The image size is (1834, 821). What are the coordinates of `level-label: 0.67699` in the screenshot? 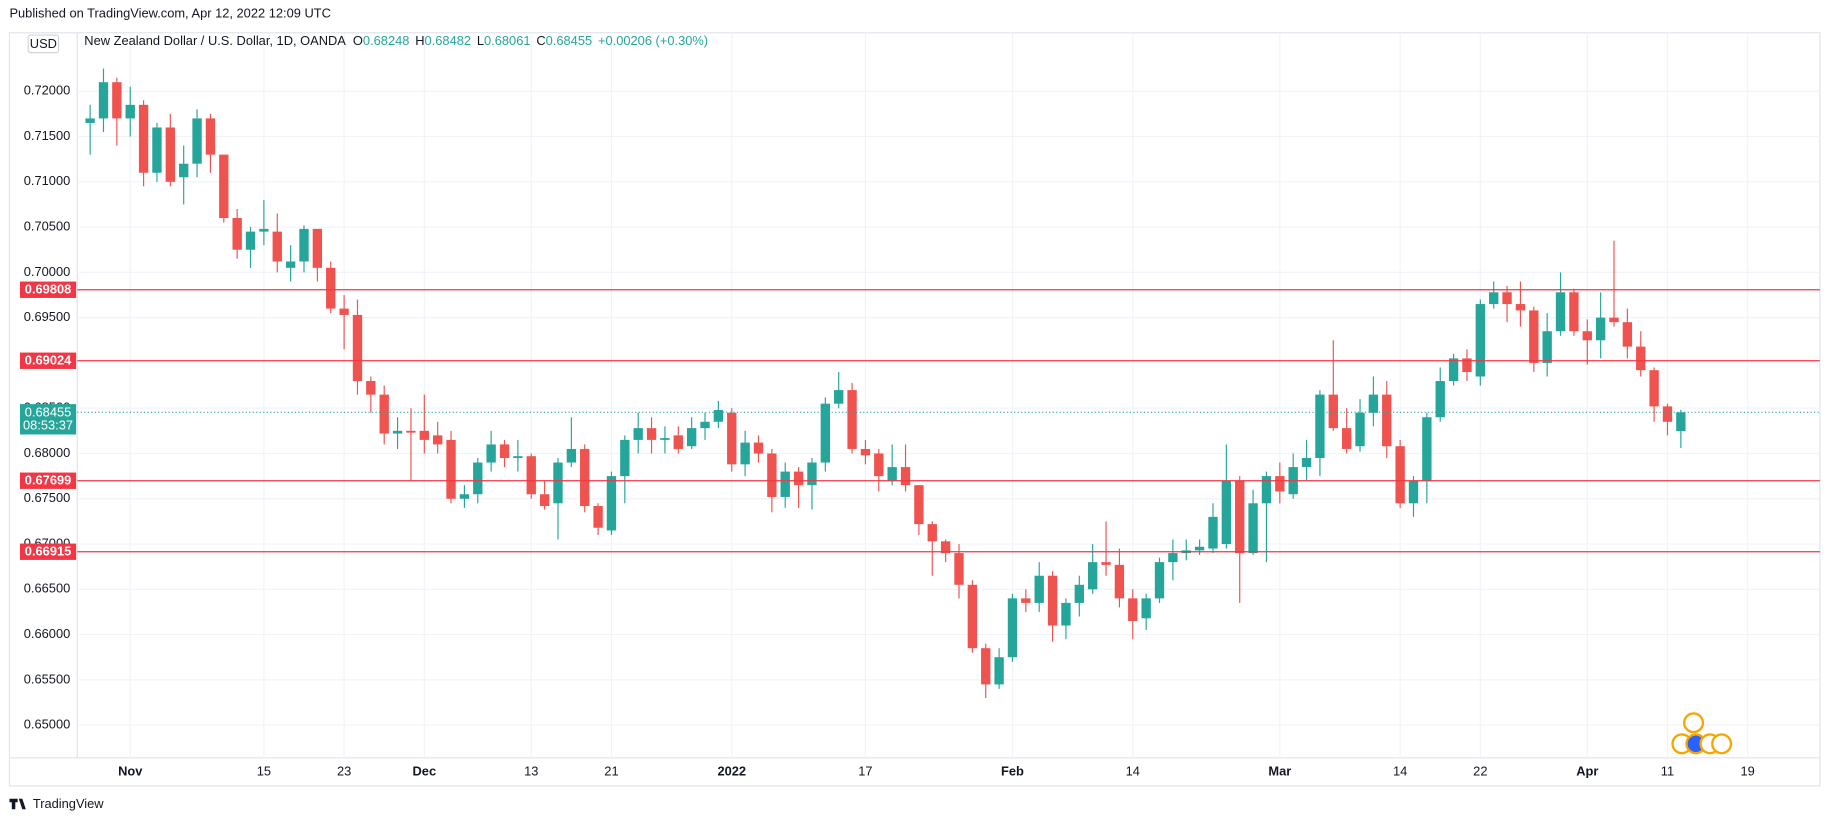 It's located at (48, 480).